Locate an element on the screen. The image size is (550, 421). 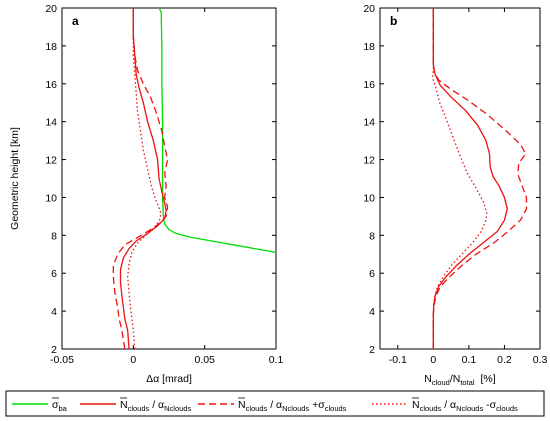
xlabel-b-main: N is located at coordinates (428, 379).